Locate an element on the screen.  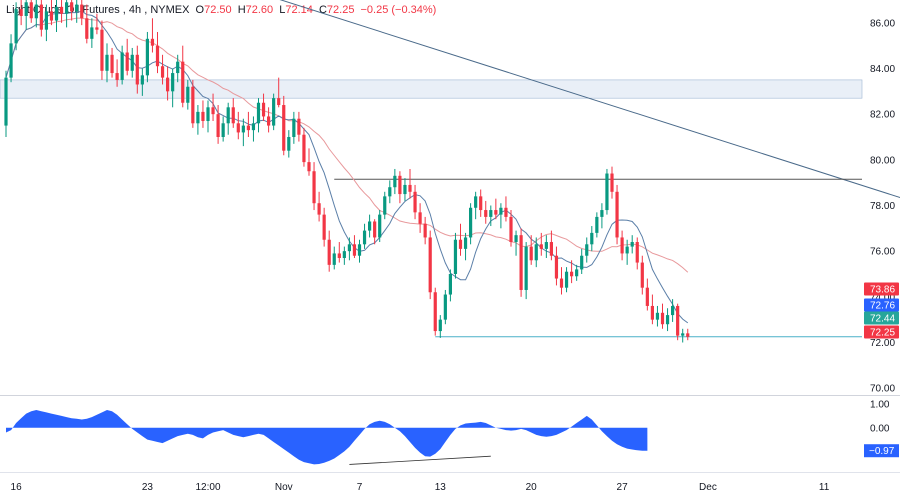
time-tick-label: 16 is located at coordinates (17, 487).